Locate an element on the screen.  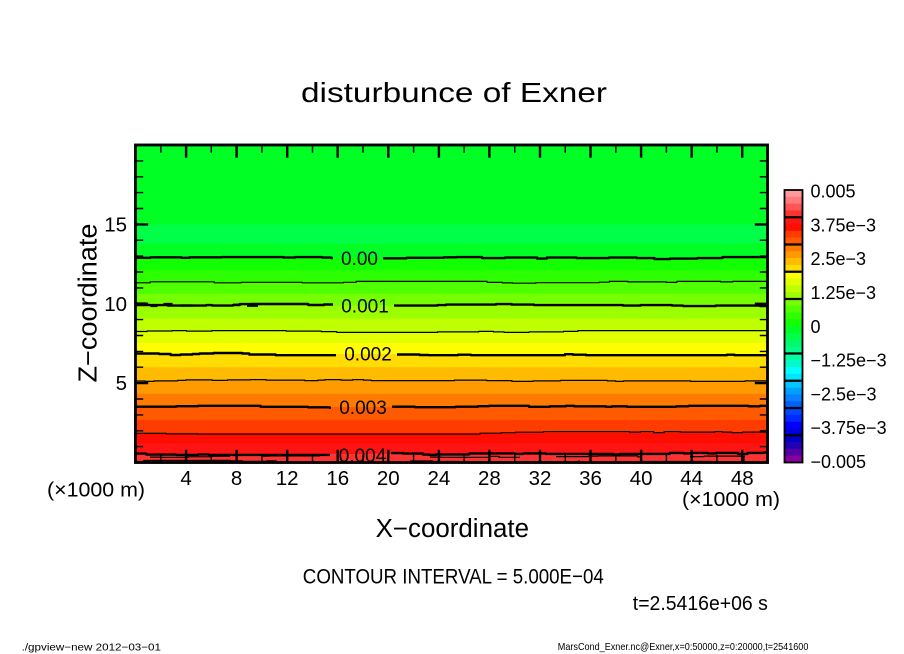
svg-text: 0.004 is located at coordinates (363, 456).